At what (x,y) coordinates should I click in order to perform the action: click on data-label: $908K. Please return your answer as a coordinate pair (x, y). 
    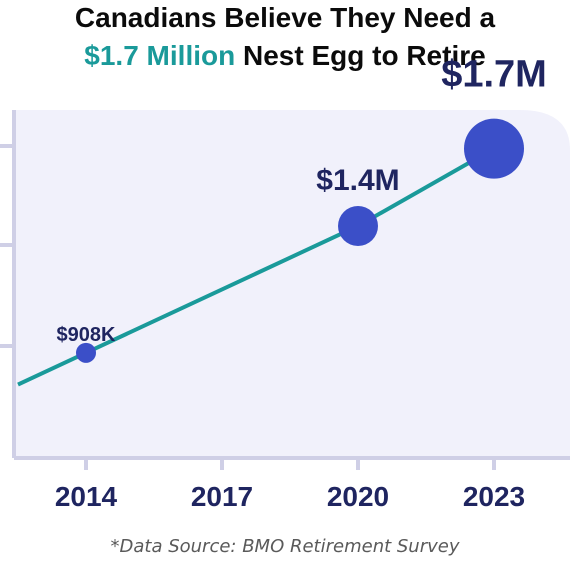
    Looking at the image, I should click on (86, 335).